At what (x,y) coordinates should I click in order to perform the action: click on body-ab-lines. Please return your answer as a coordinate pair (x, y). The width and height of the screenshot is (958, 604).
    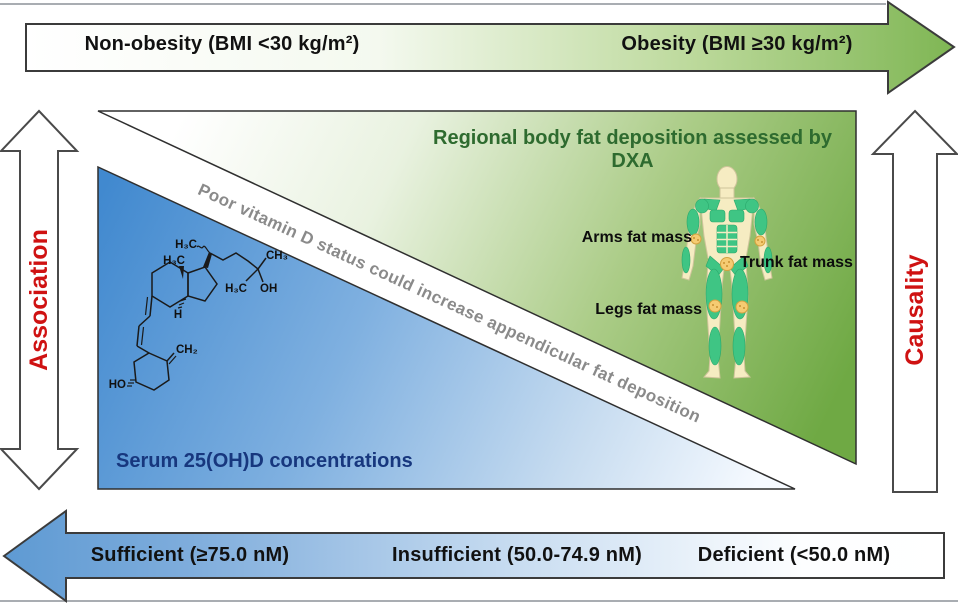
    Looking at the image, I should click on (727, 239).